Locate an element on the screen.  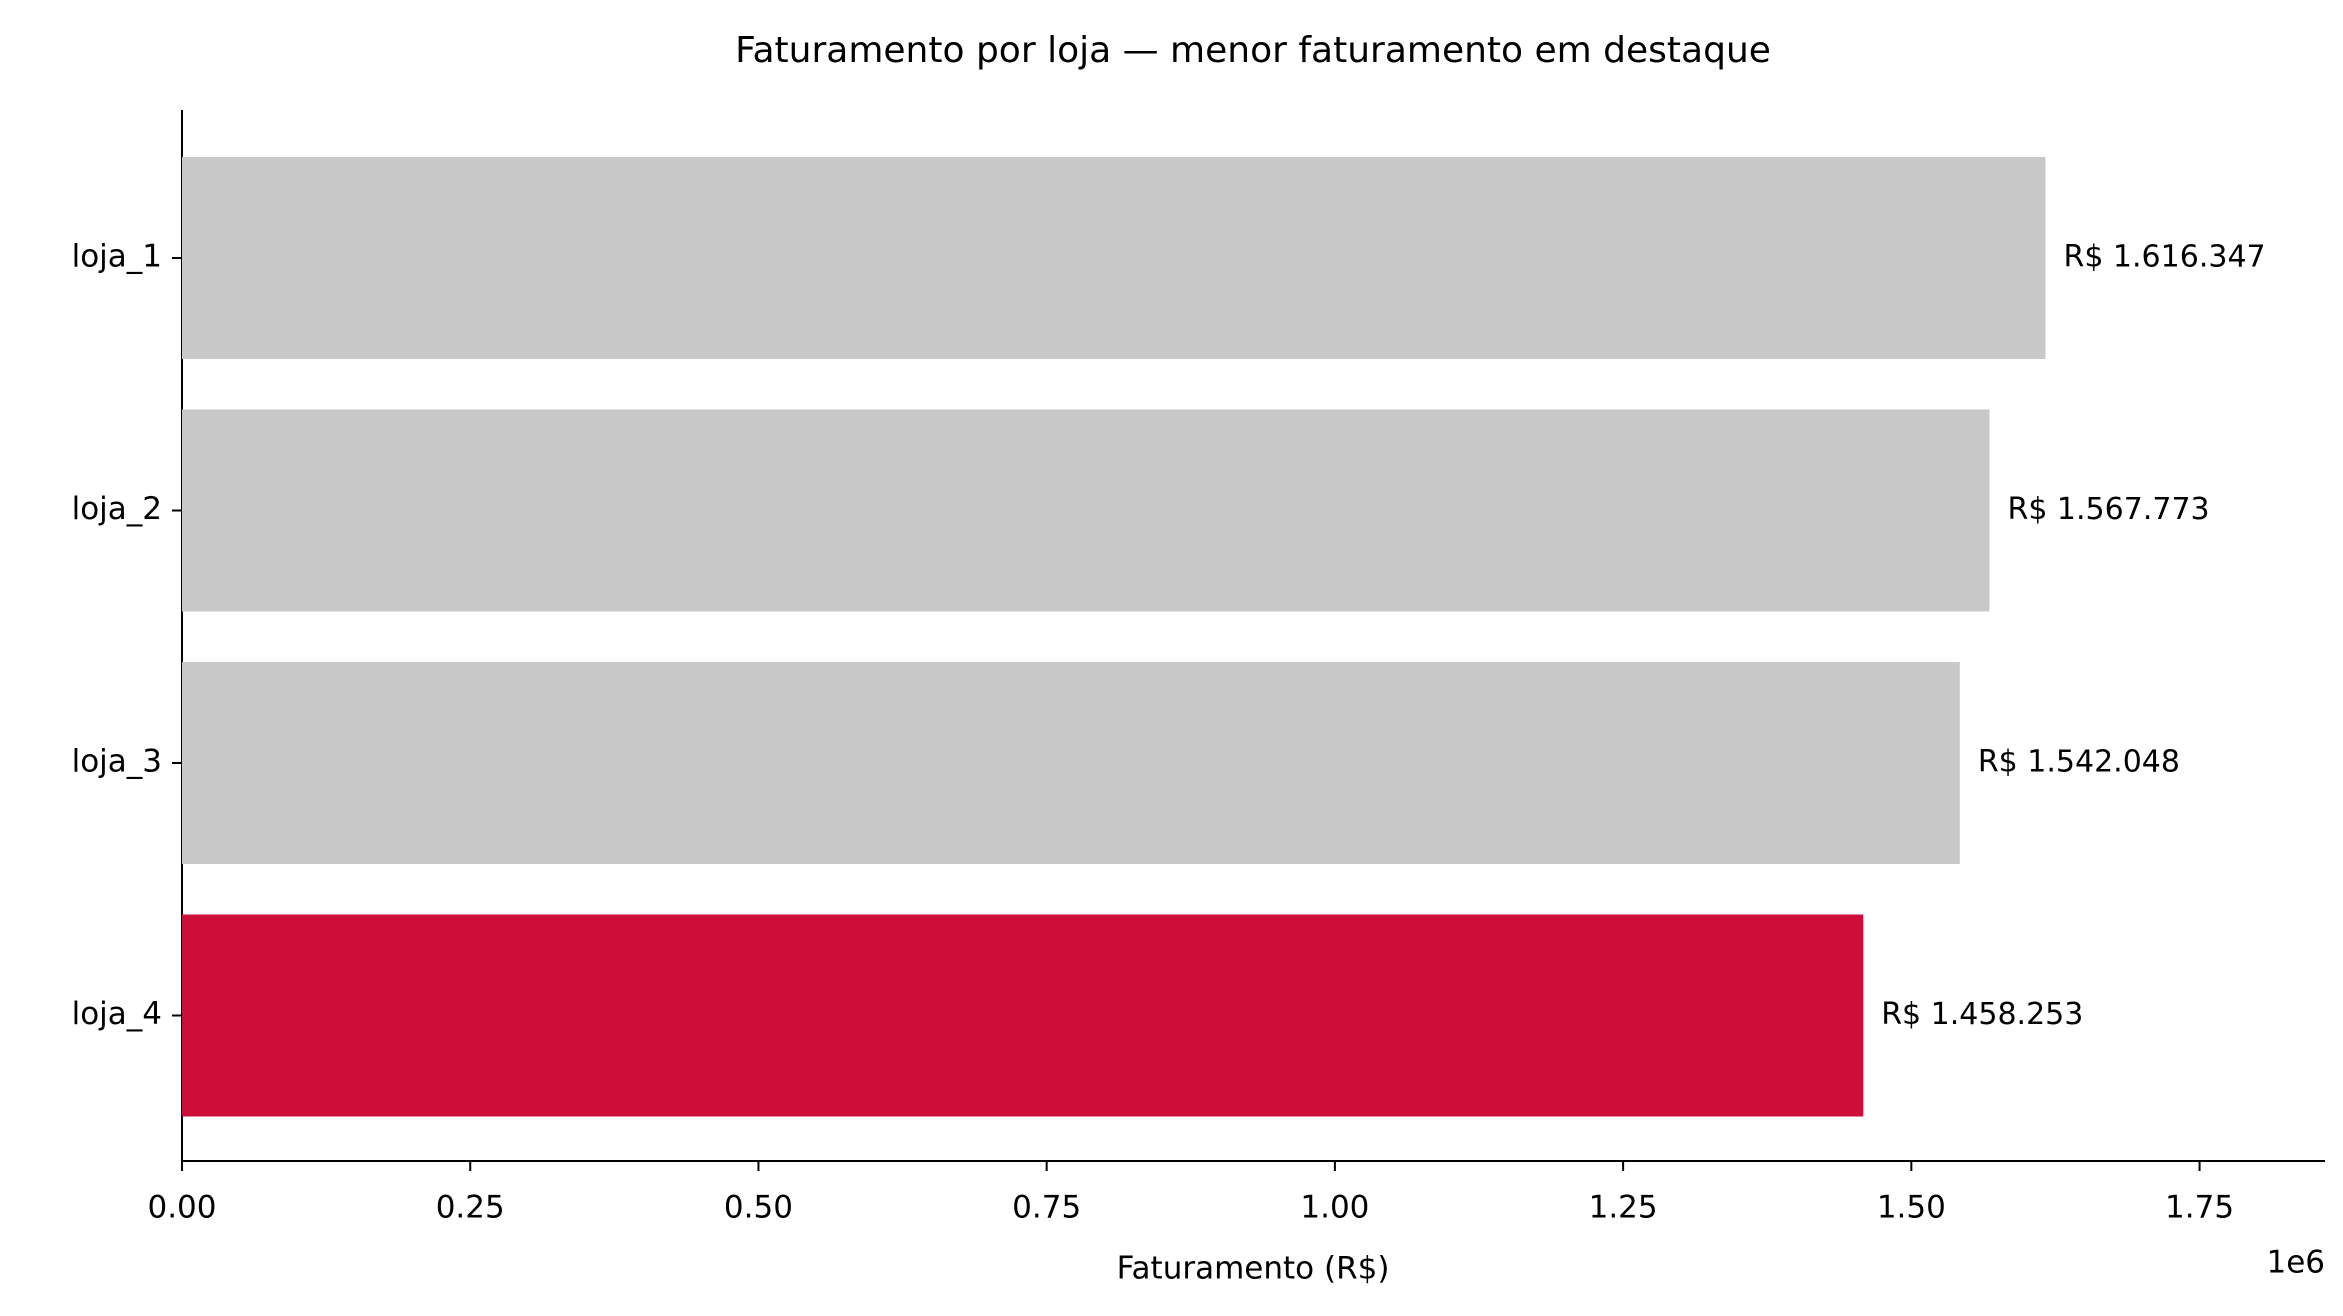
x-tick-label: 1.25 is located at coordinates (1623, 1208).